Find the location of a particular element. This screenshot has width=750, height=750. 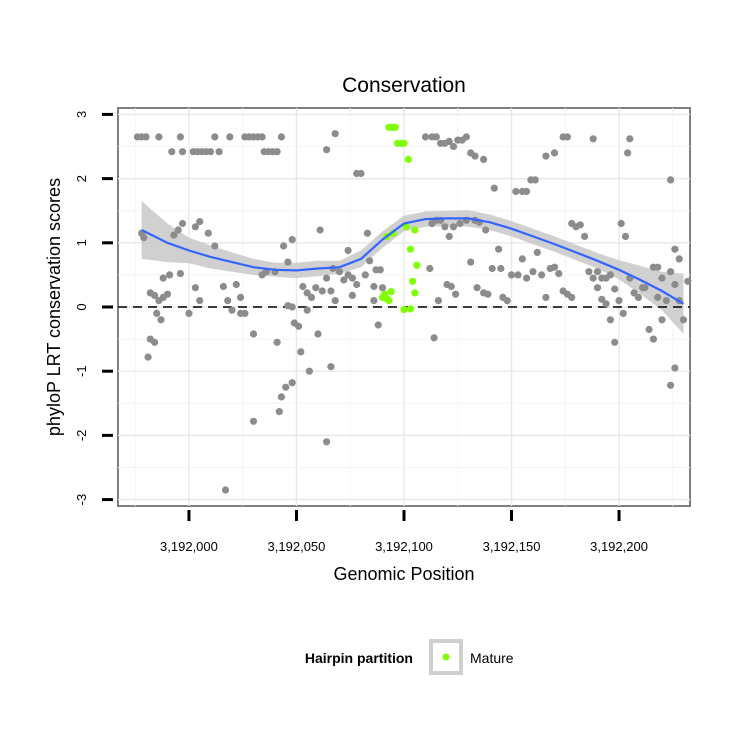

y-tick-label: 0 is located at coordinates (81, 306).